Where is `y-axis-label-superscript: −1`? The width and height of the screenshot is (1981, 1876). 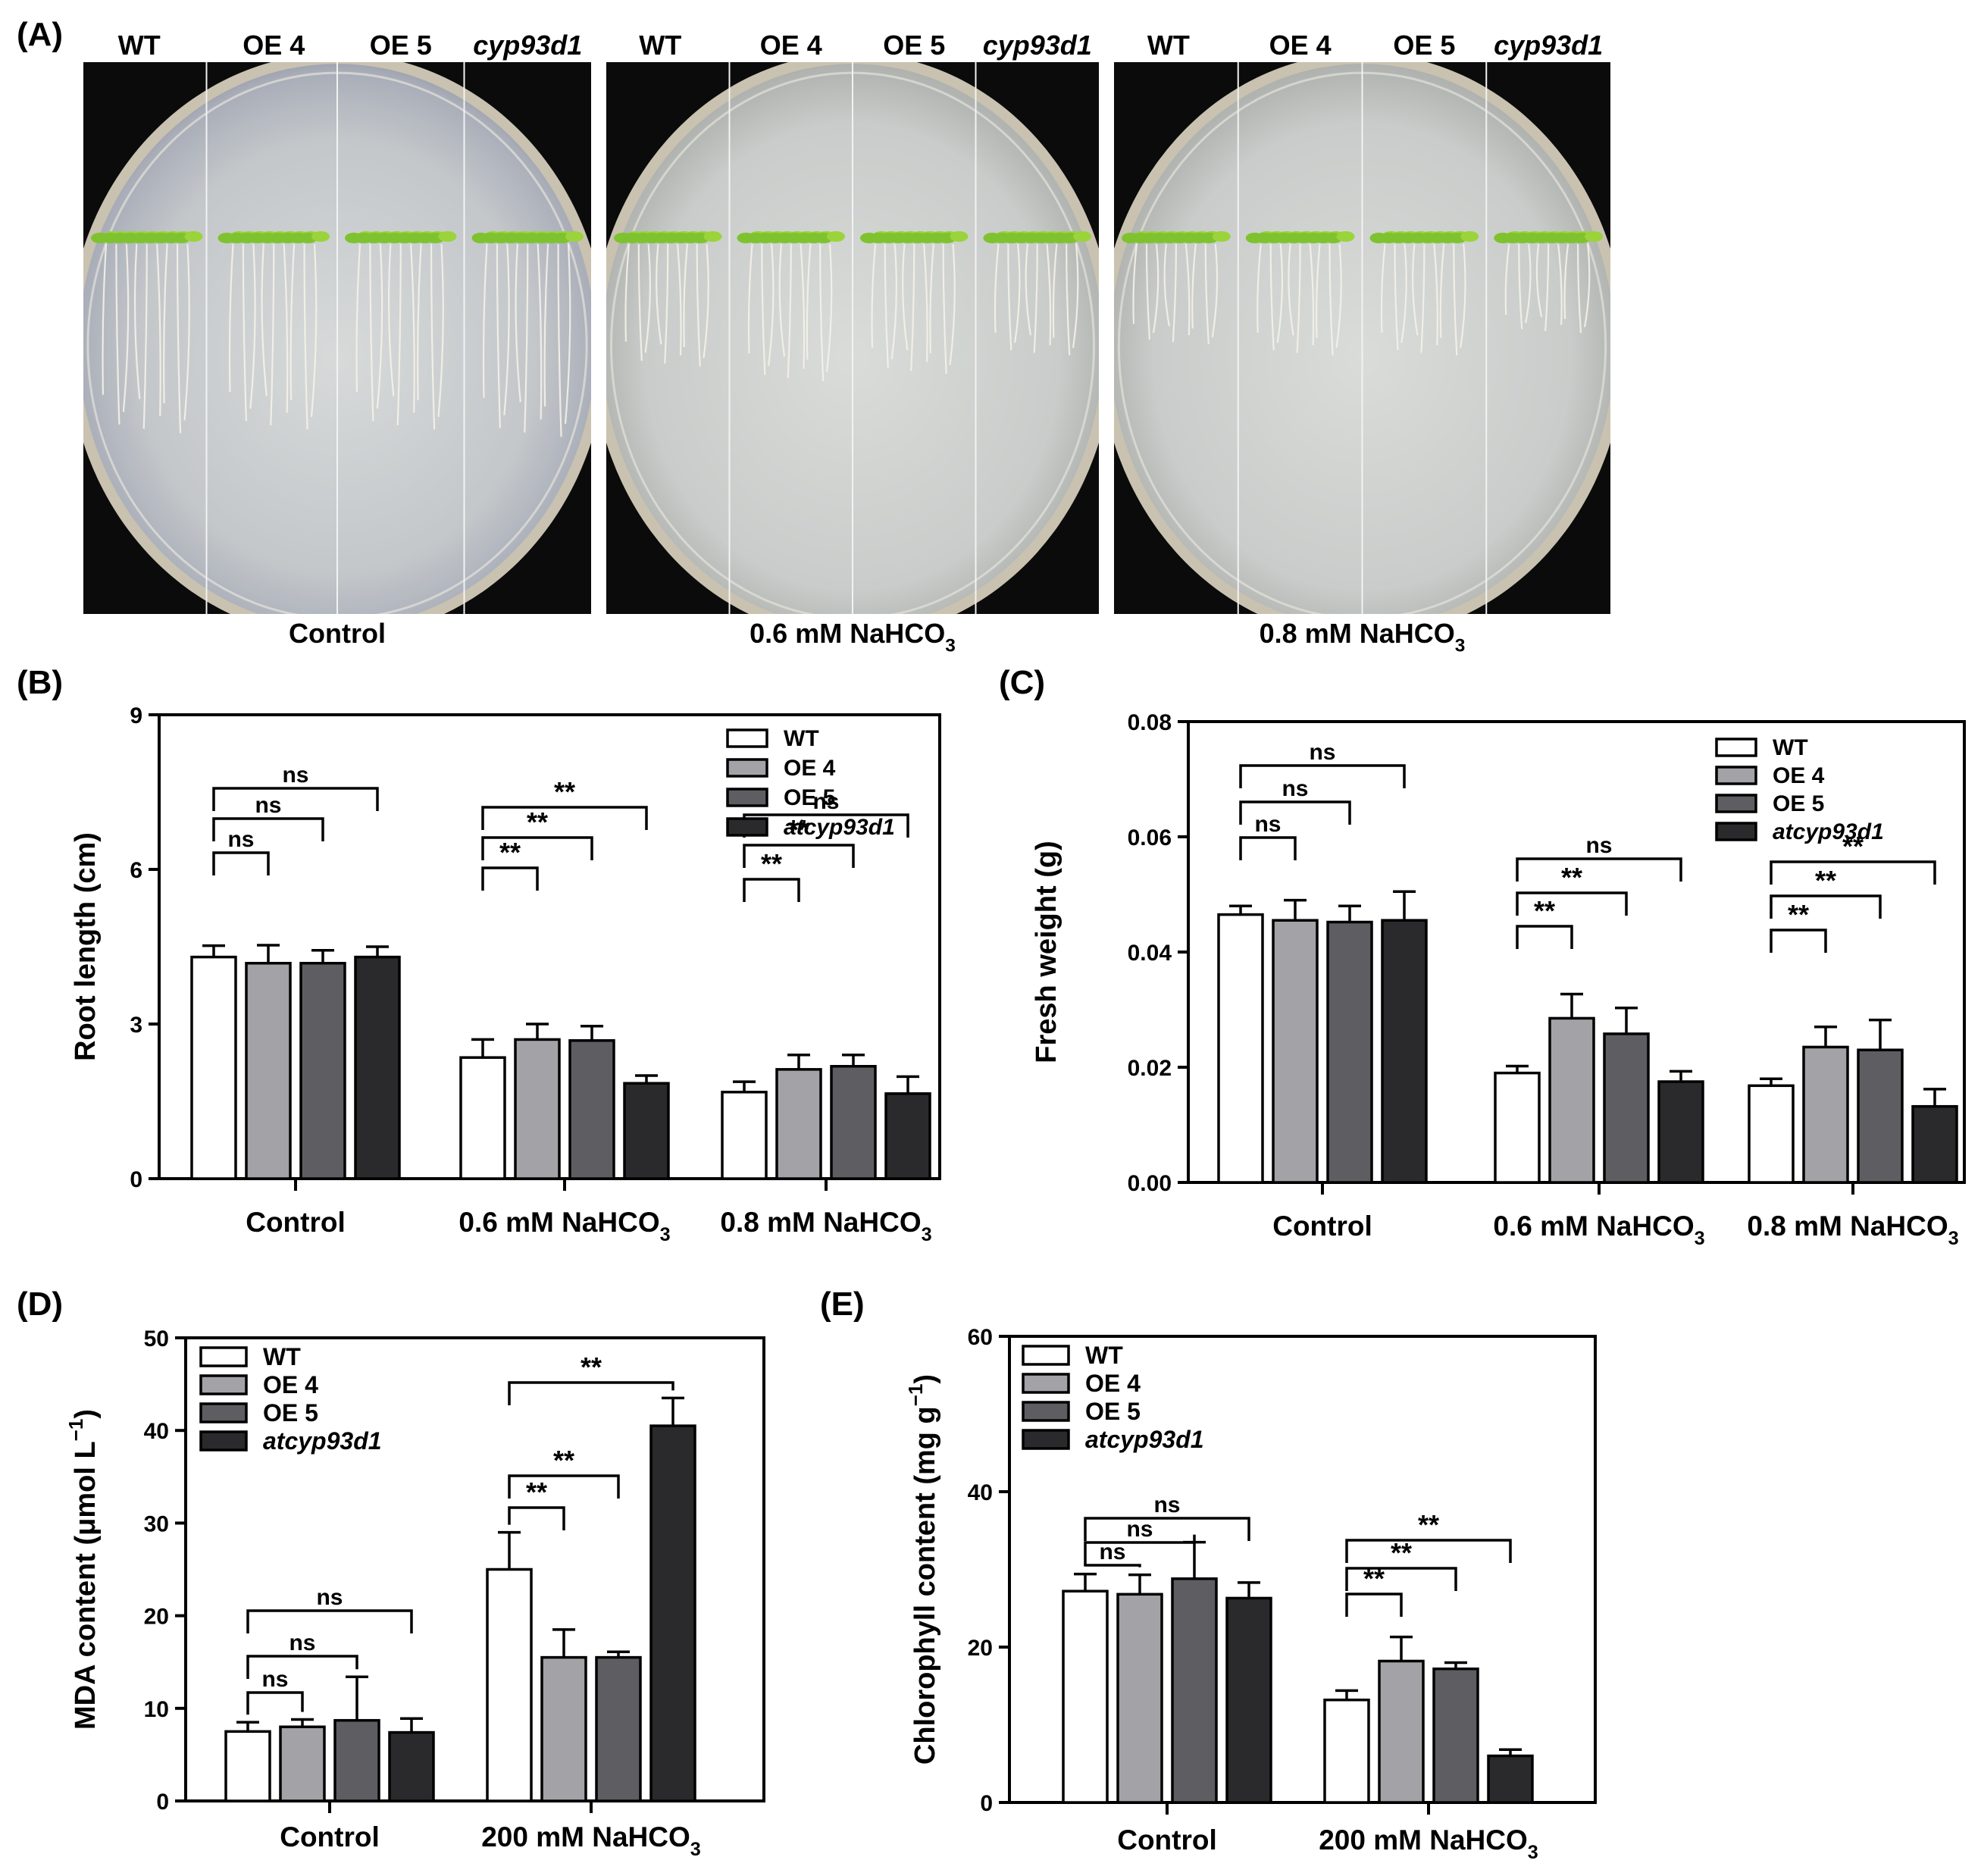
y-axis-label-superscript: −1 is located at coordinates (75, 1430).